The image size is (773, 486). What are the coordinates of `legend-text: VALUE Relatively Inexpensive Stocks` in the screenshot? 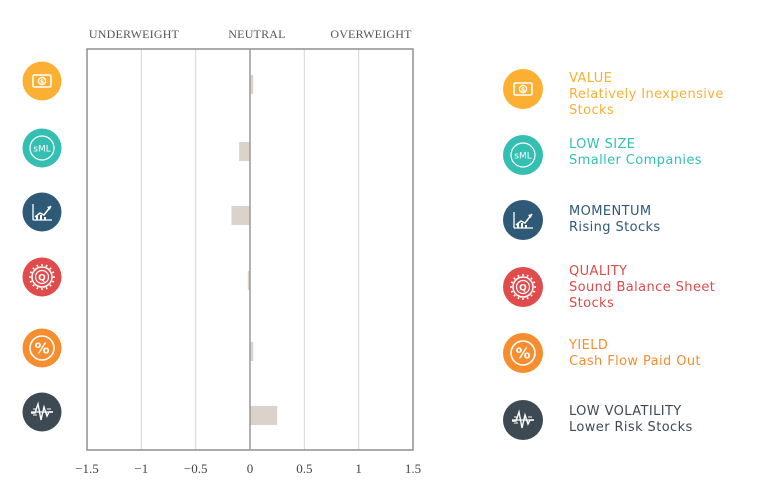 It's located at (656, 95).